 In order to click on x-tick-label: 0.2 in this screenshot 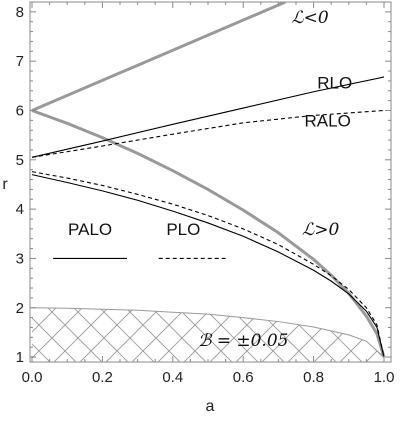, I will do `click(102, 377)`.